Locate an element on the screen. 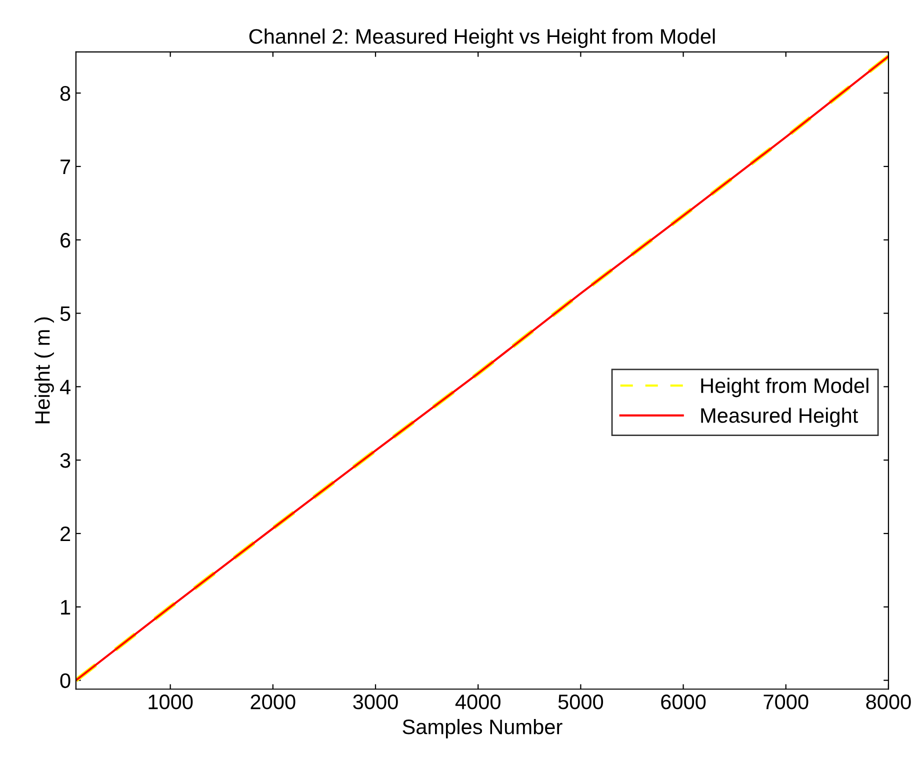 Image resolution: width=915 pixels, height=764 pixels. x-tick-label: 5000 is located at coordinates (581, 702).